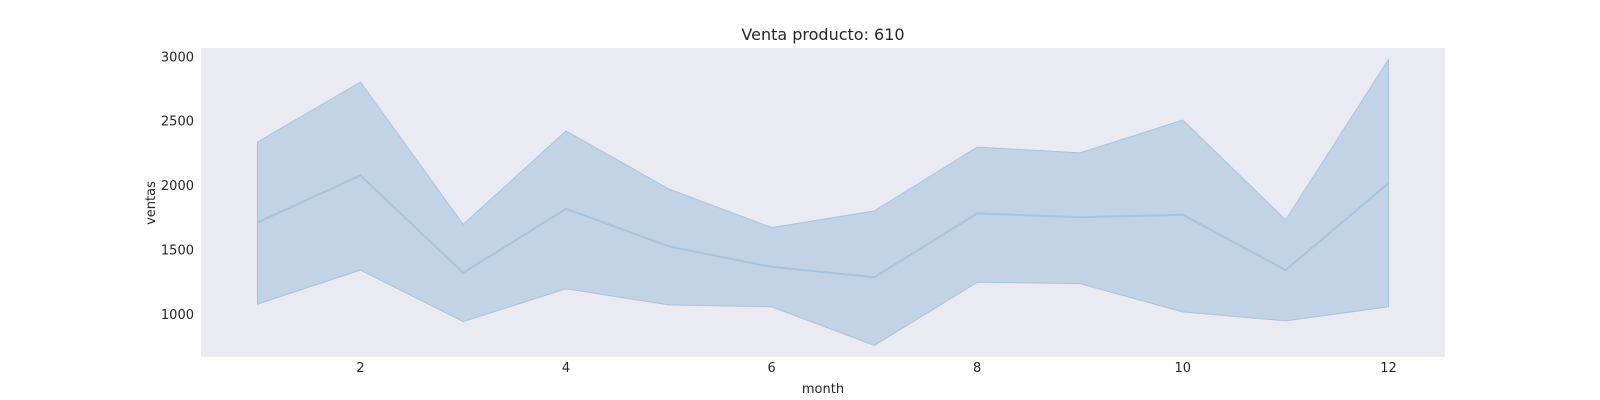  Describe the element at coordinates (360, 368) in the screenshot. I see `x-tick-label: 2` at that location.